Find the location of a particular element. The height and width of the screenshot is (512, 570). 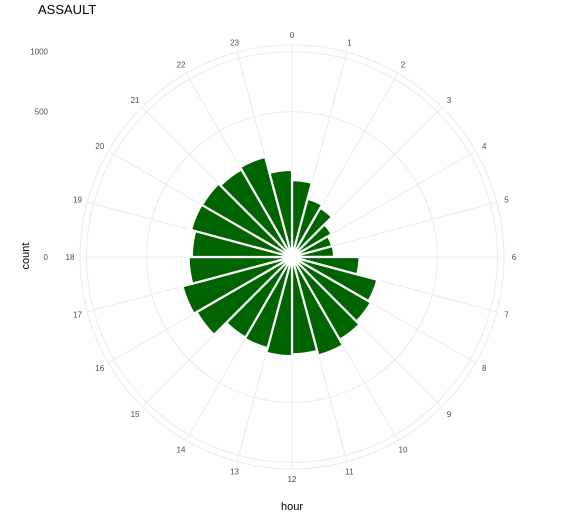

chart-title: ASSAULT is located at coordinates (67, 9).